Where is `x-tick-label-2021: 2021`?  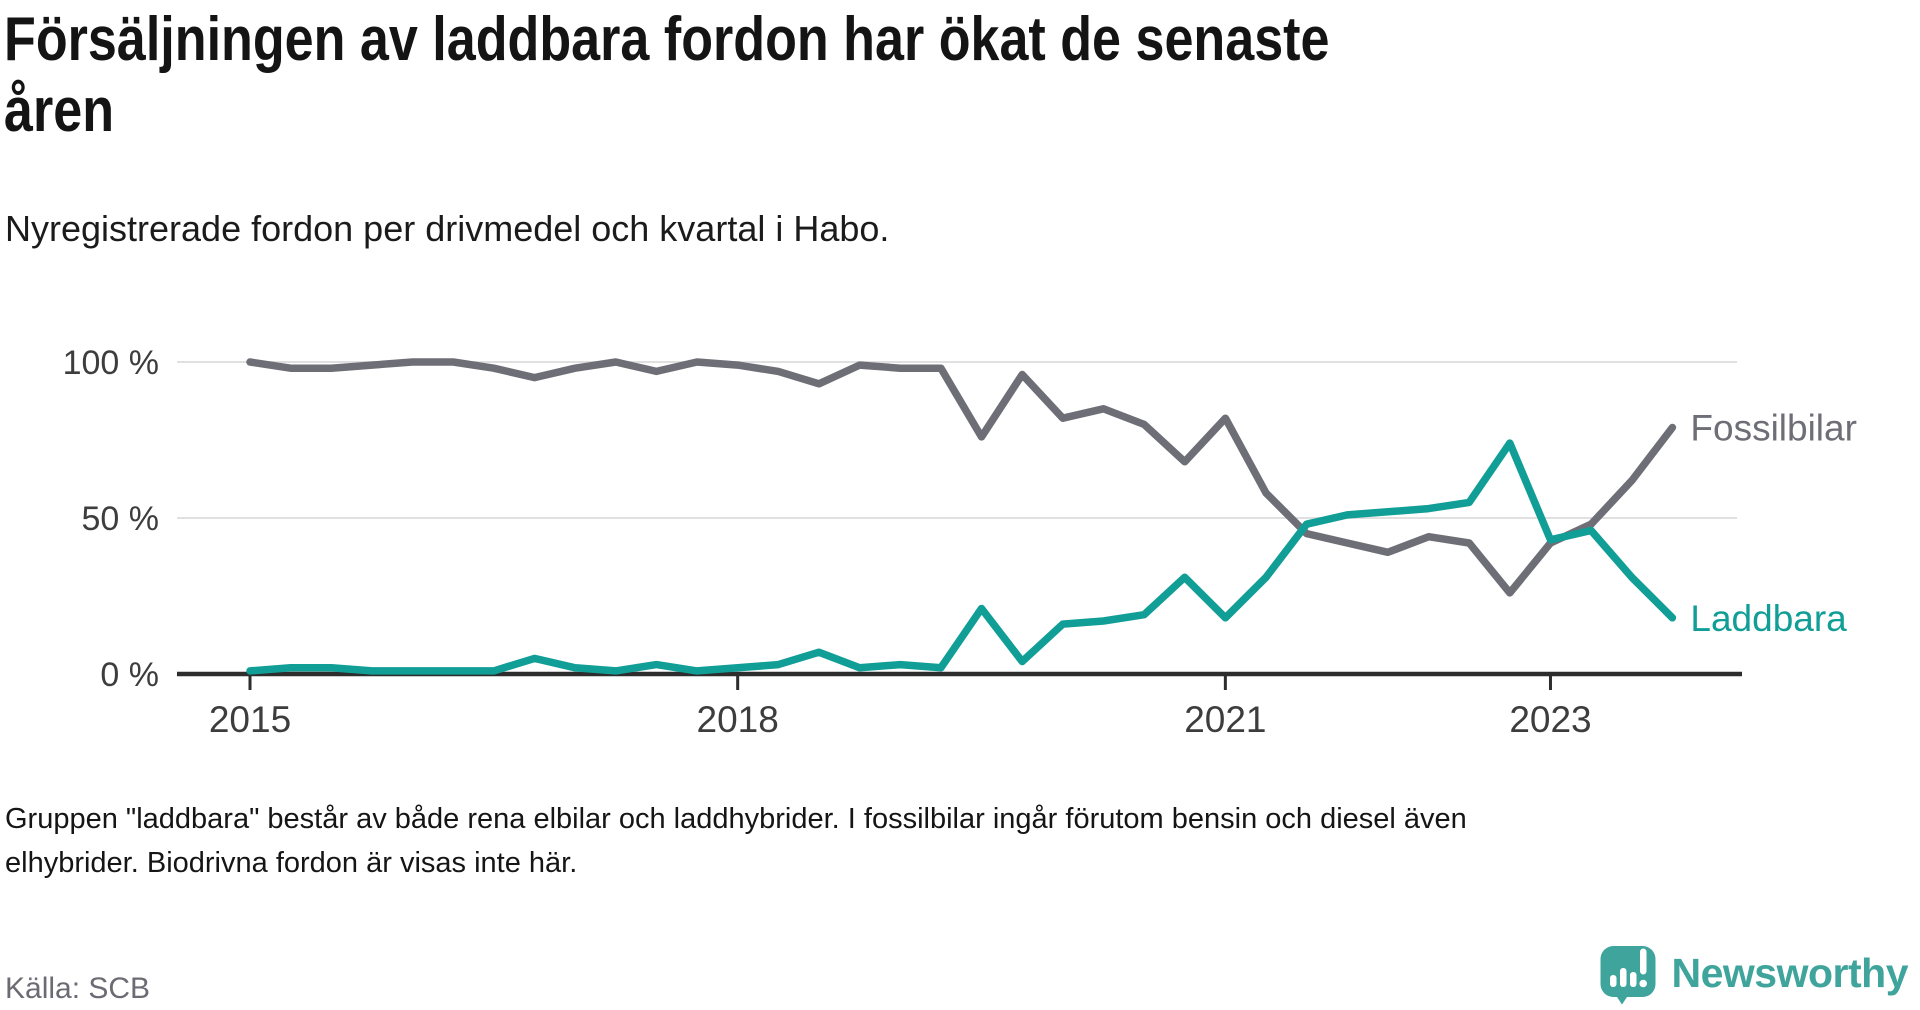 x-tick-label-2021: 2021 is located at coordinates (1225, 719).